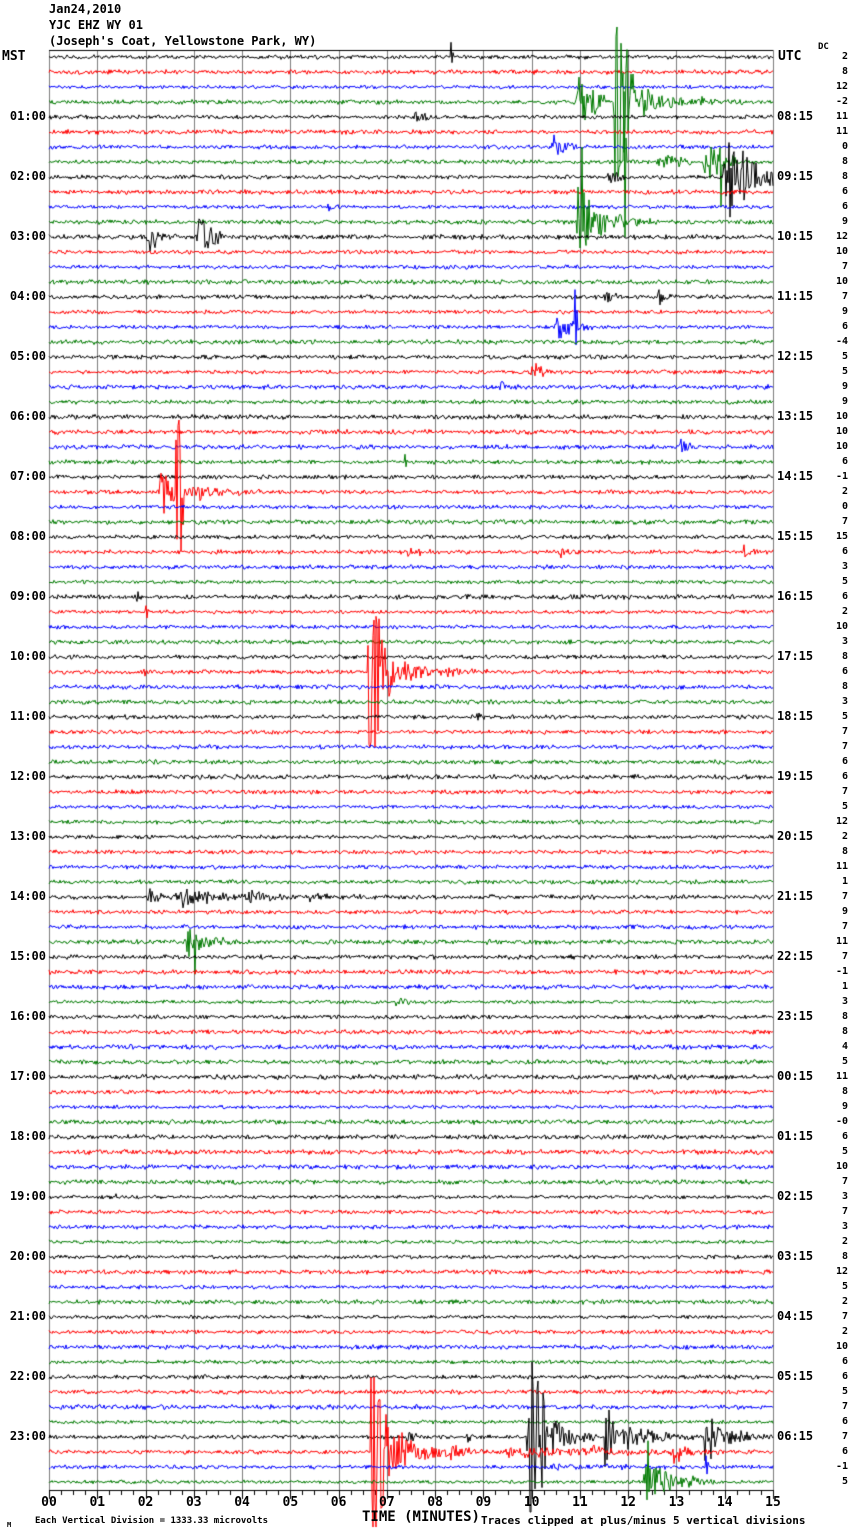 Image resolution: width=850 pixels, height=1534 pixels. I want to click on footer-corner-glyph: M, so click(9, 1525).